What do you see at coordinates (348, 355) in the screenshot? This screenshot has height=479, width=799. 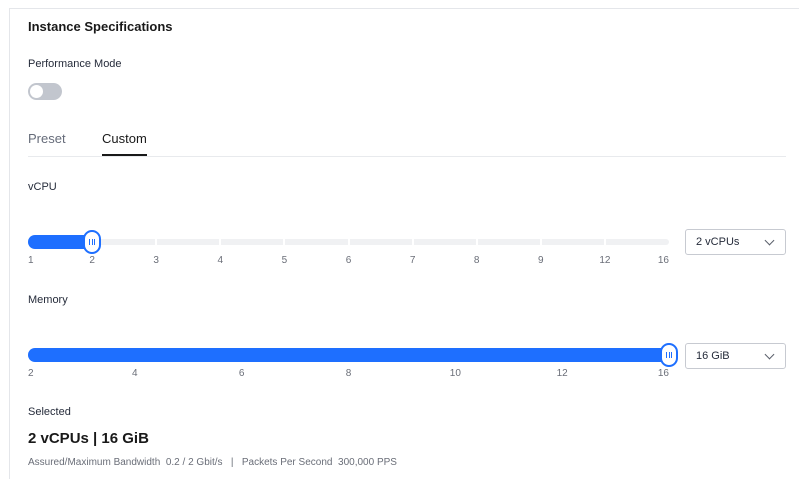 I see `memory-slider-fill` at bounding box center [348, 355].